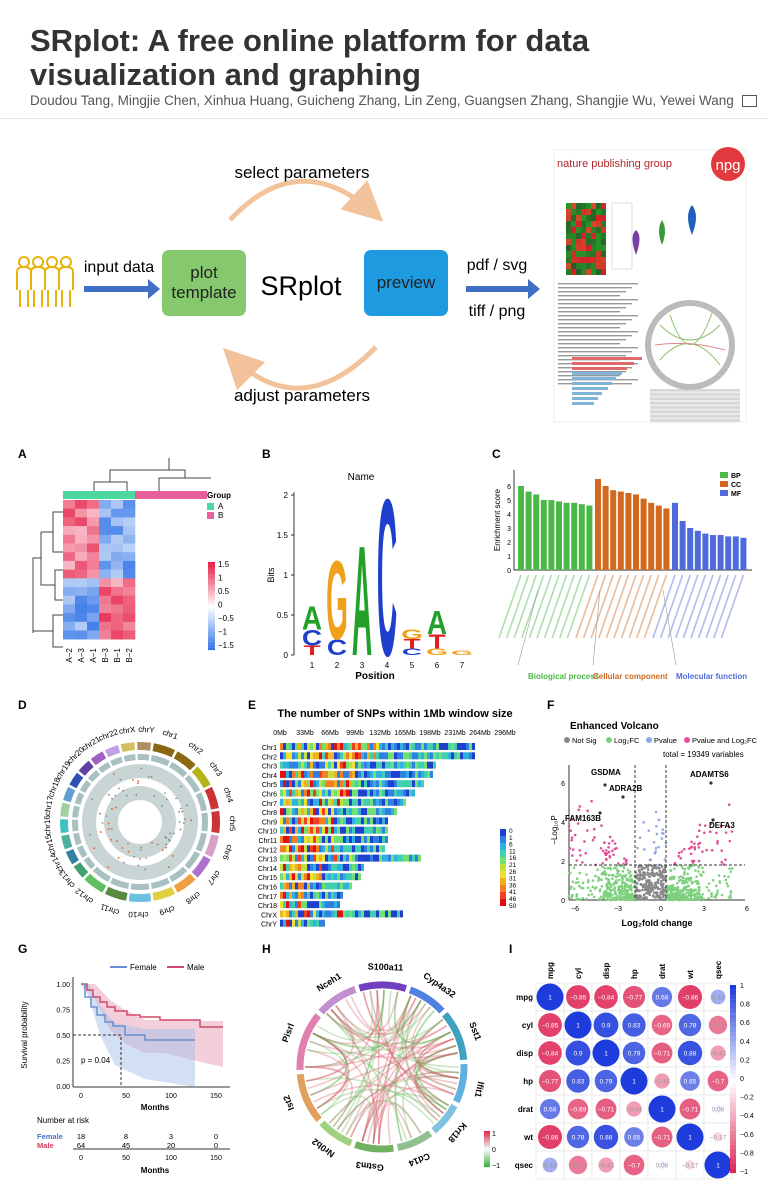 This screenshot has width=768, height=1200. What do you see at coordinates (690, 975) in the screenshot?
I see `corr-col-label: wt` at bounding box center [690, 975].